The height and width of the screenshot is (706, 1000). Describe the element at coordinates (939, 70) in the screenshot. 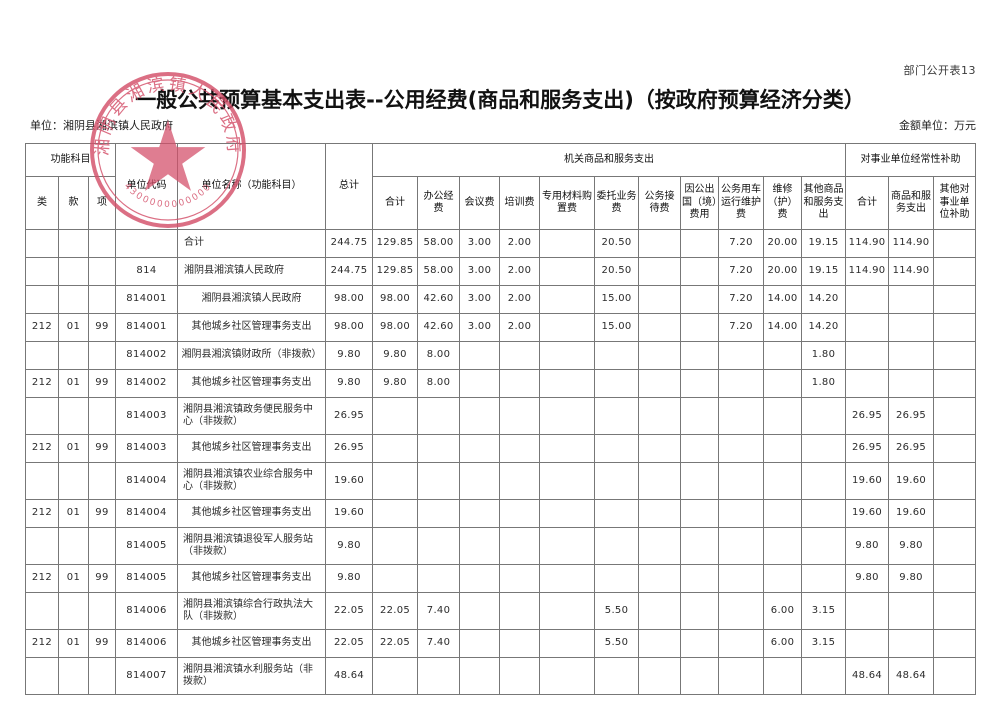

I see `form-code-label: 部门公开表13` at that location.